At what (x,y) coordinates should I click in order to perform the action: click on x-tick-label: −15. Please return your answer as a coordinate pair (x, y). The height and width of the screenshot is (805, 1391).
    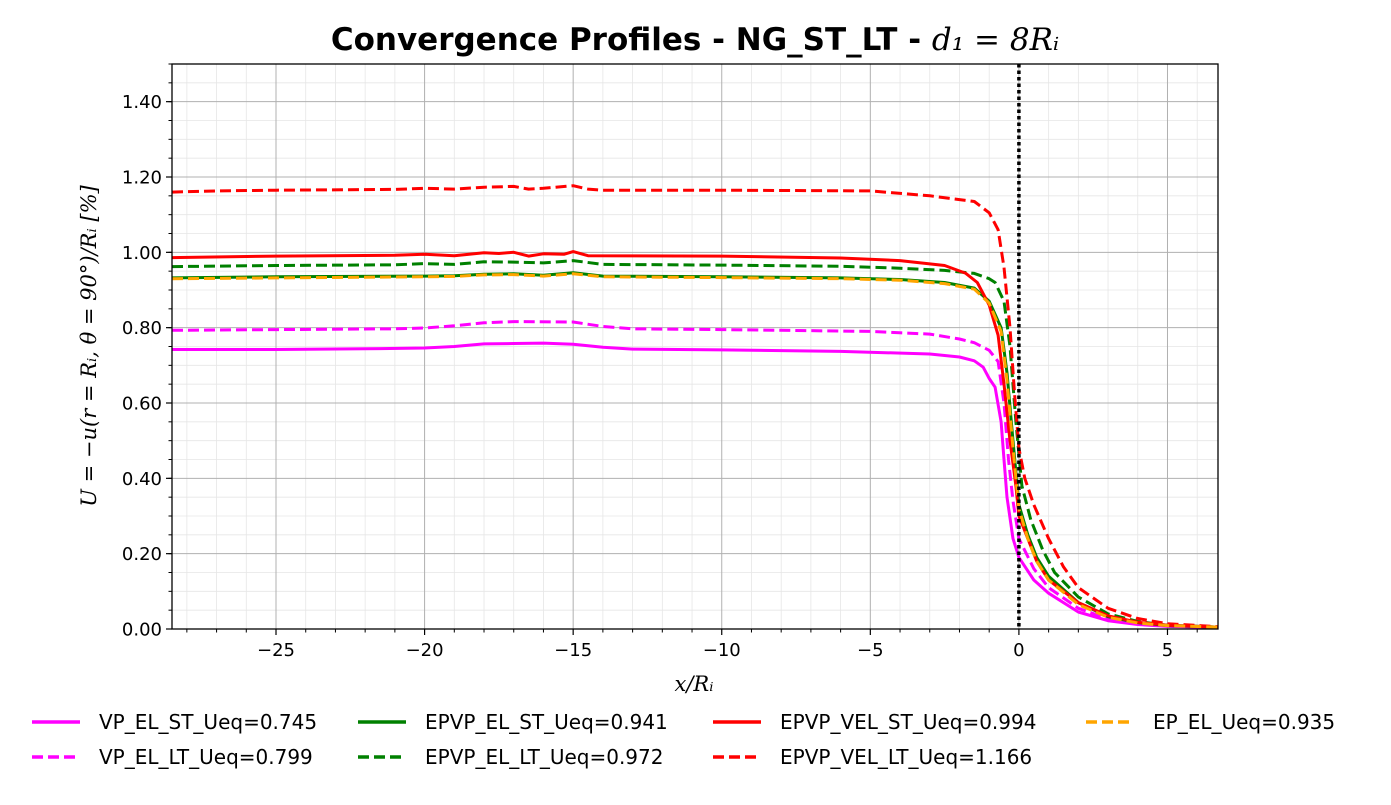
    Looking at the image, I should click on (573, 650).